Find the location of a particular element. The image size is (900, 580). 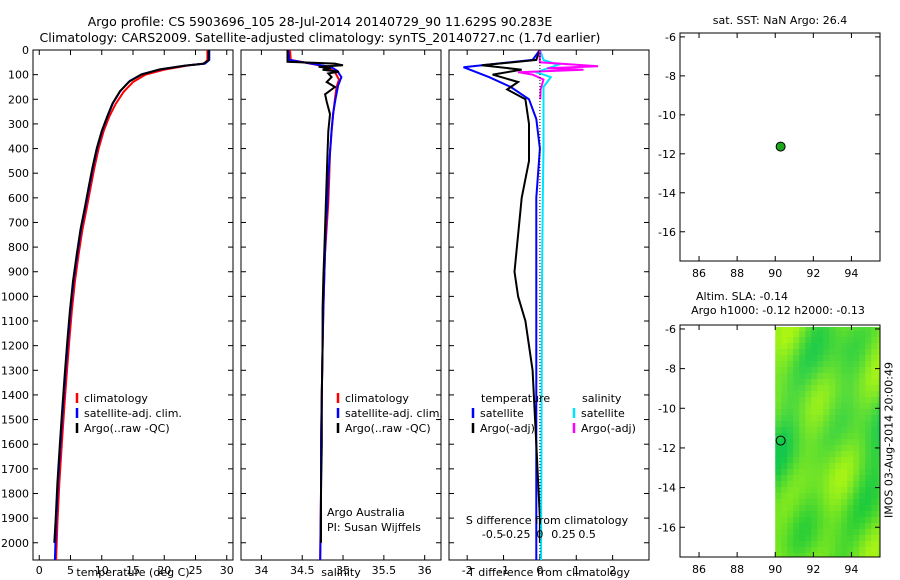

map_sla-ytick-label: -12 is located at coordinates (667, 448).